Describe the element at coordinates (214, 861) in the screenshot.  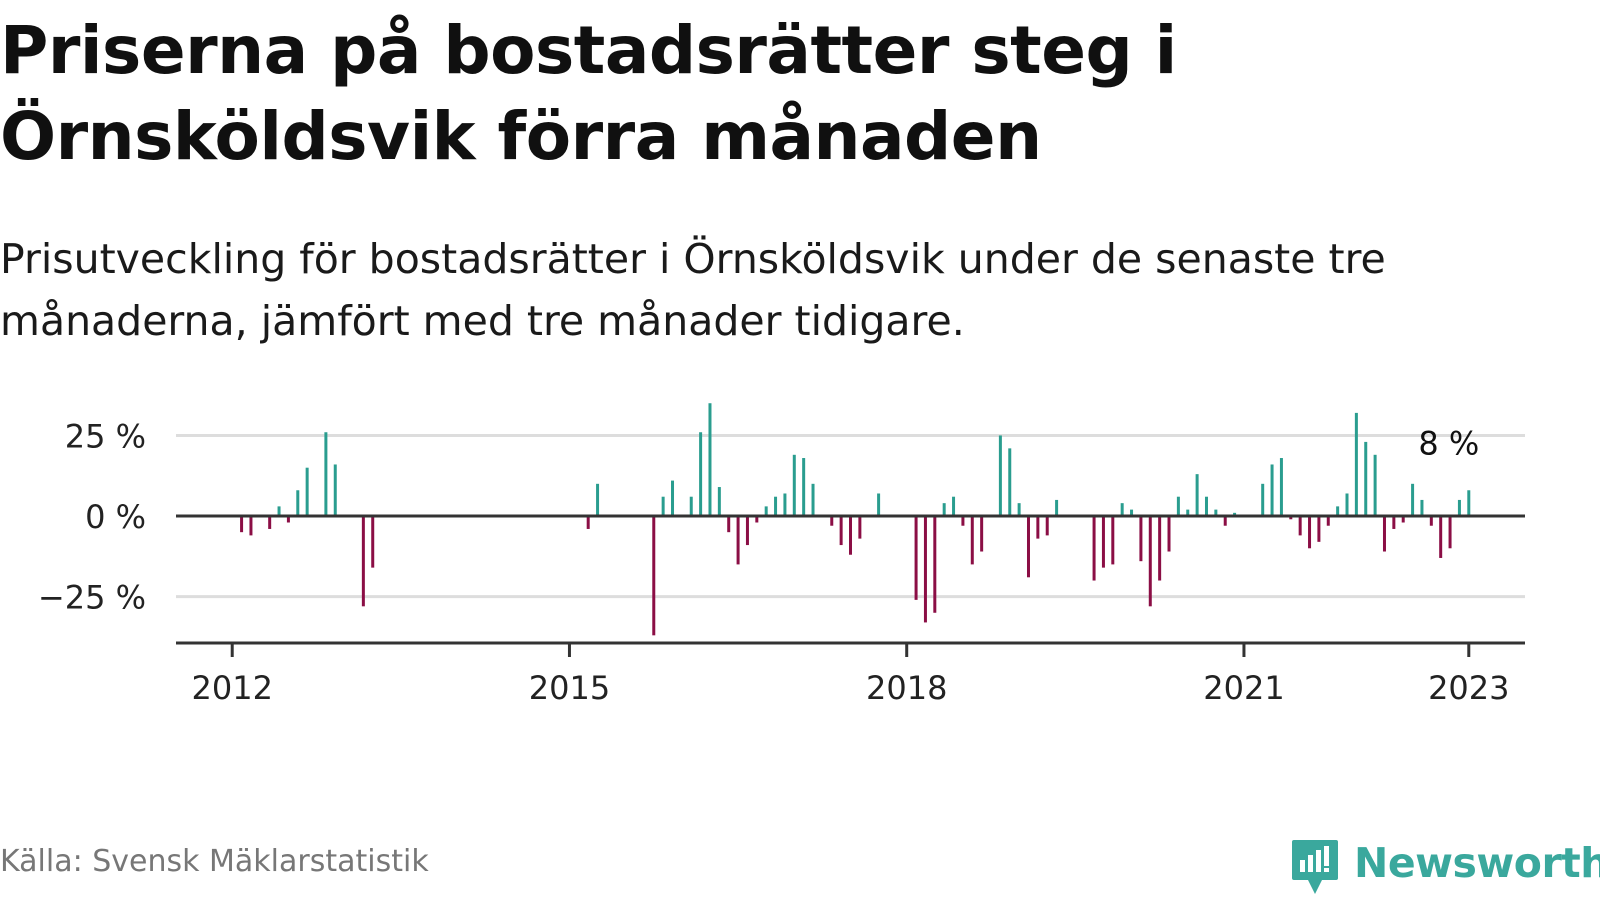
I see `source-note: Källa: Svensk Mäklarstatistik` at that location.